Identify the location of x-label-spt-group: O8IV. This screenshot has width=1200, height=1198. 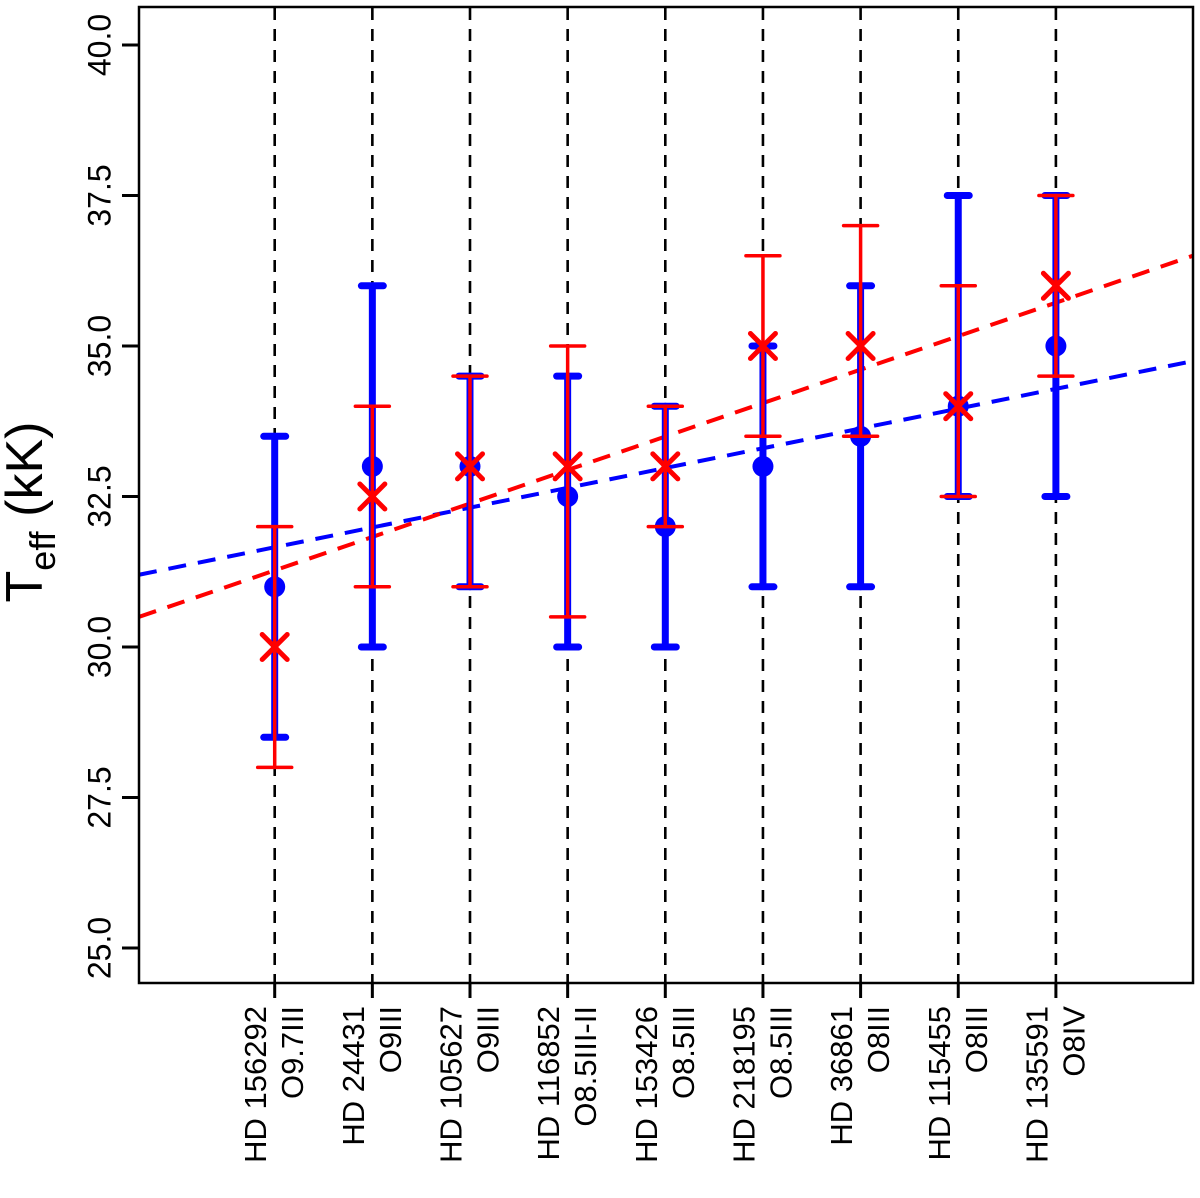
(1073, 1041).